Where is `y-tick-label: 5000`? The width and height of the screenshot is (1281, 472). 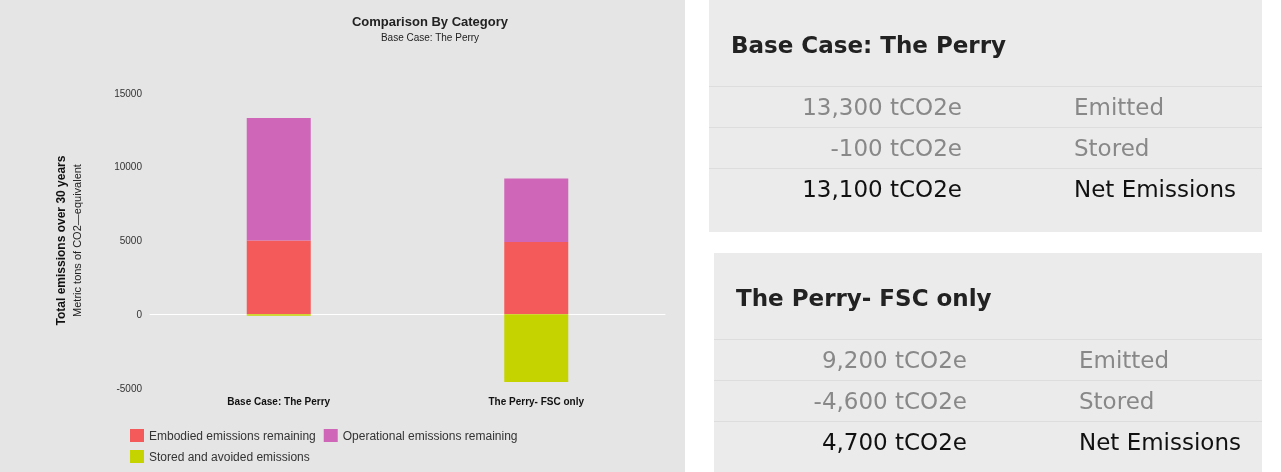
y-tick-label: 5000 is located at coordinates (131, 240).